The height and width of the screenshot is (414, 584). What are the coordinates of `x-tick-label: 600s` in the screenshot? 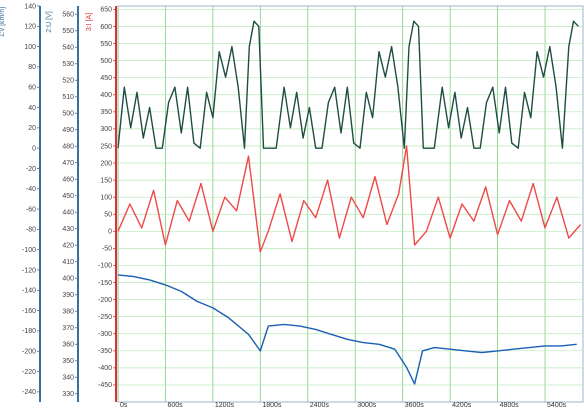 It's located at (175, 405).